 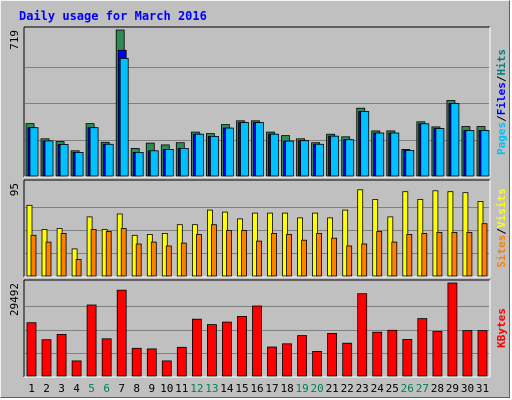 What do you see at coordinates (241, 388) in the screenshot?
I see `x-tick-label: 15` at bounding box center [241, 388].